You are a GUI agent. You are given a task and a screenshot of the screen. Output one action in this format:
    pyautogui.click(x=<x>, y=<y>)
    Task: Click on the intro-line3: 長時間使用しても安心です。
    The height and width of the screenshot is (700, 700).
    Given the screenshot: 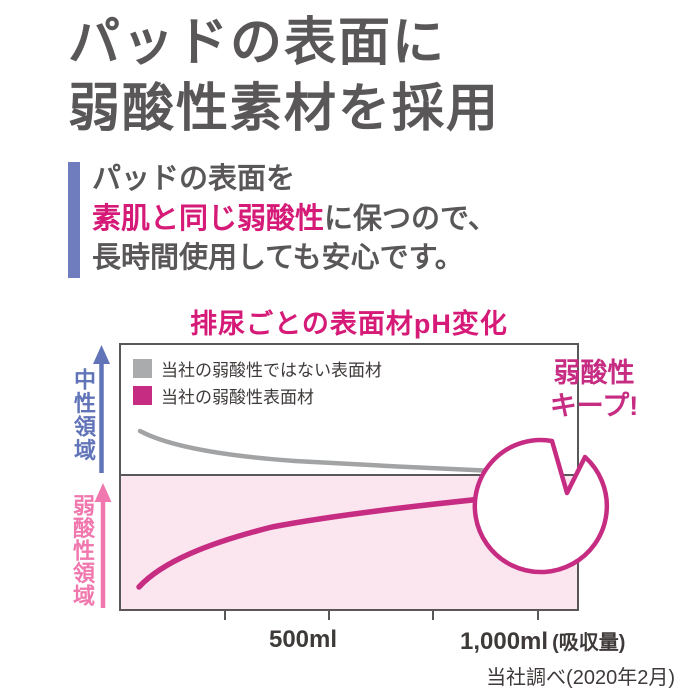 What is the action you would take?
    pyautogui.click(x=278, y=258)
    